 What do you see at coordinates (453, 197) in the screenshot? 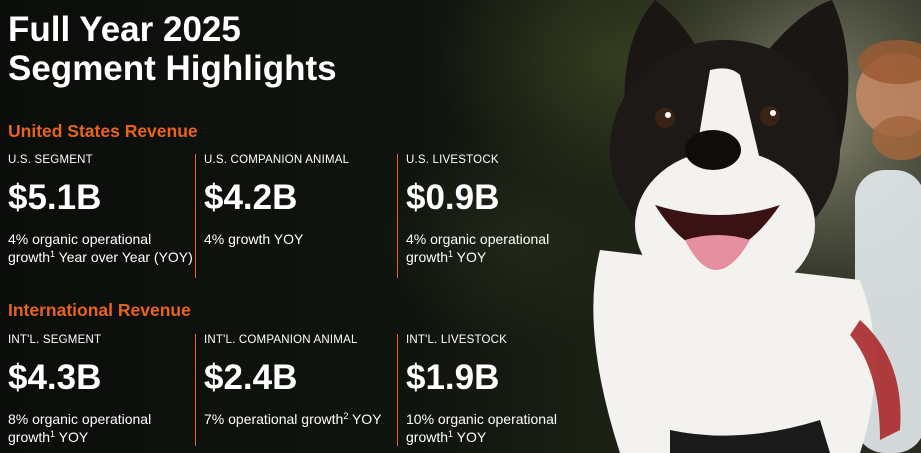
I see `us-livestock-value: $0.9B` at bounding box center [453, 197].